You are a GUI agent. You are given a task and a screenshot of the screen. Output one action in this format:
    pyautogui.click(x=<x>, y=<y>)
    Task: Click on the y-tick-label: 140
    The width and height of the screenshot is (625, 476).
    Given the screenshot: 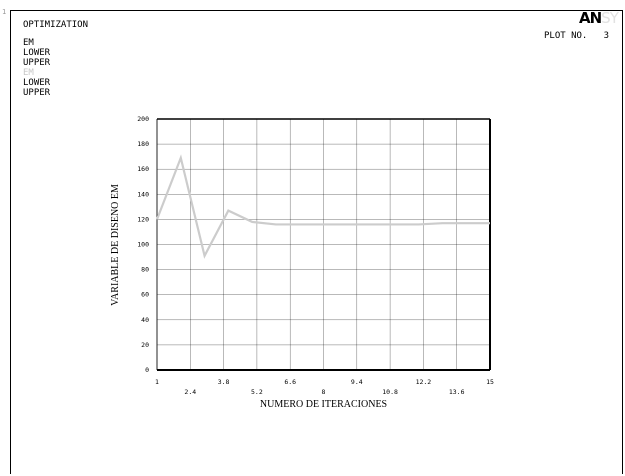 What is the action you would take?
    pyautogui.click(x=143, y=194)
    